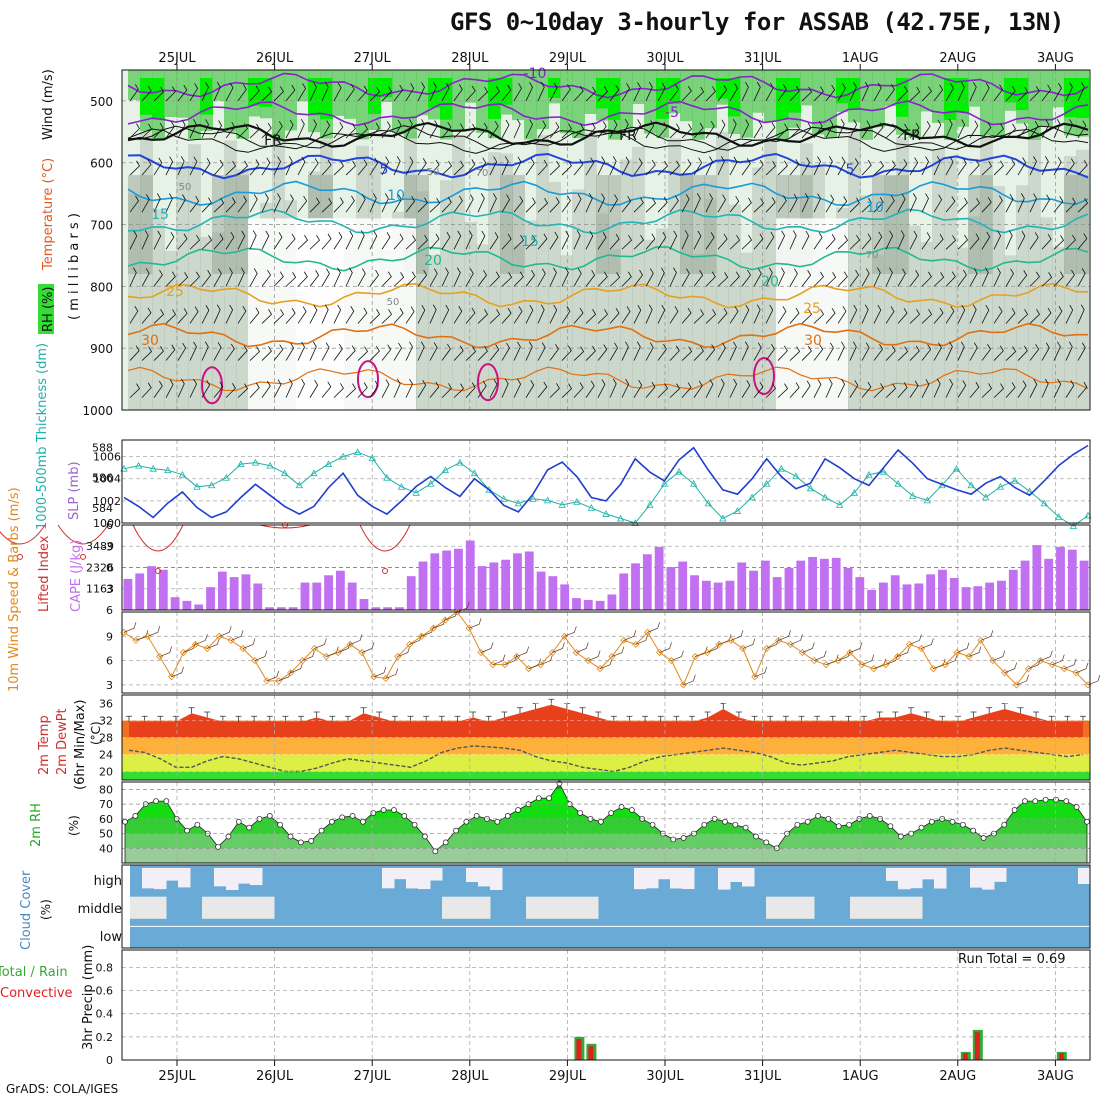 The height and width of the screenshot is (1100, 1100). Describe the element at coordinates (724, 879) in the screenshot. I see `cloud-high-gap` at that location.